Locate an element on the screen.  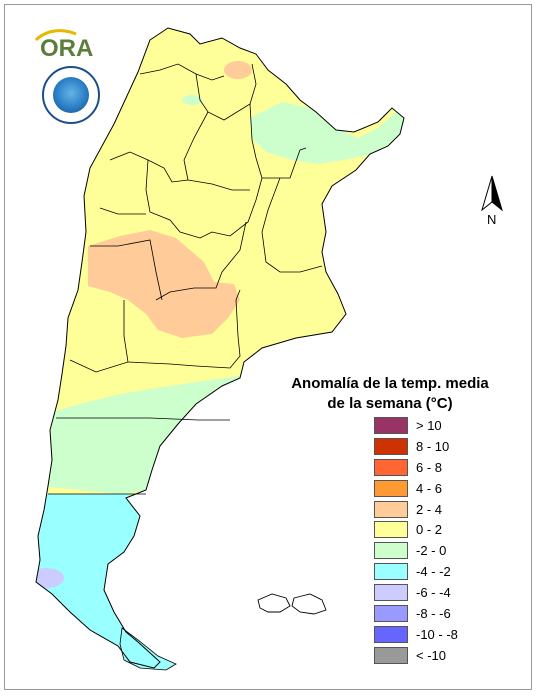
ora-logo: ORA is located at coordinates (68, 44).